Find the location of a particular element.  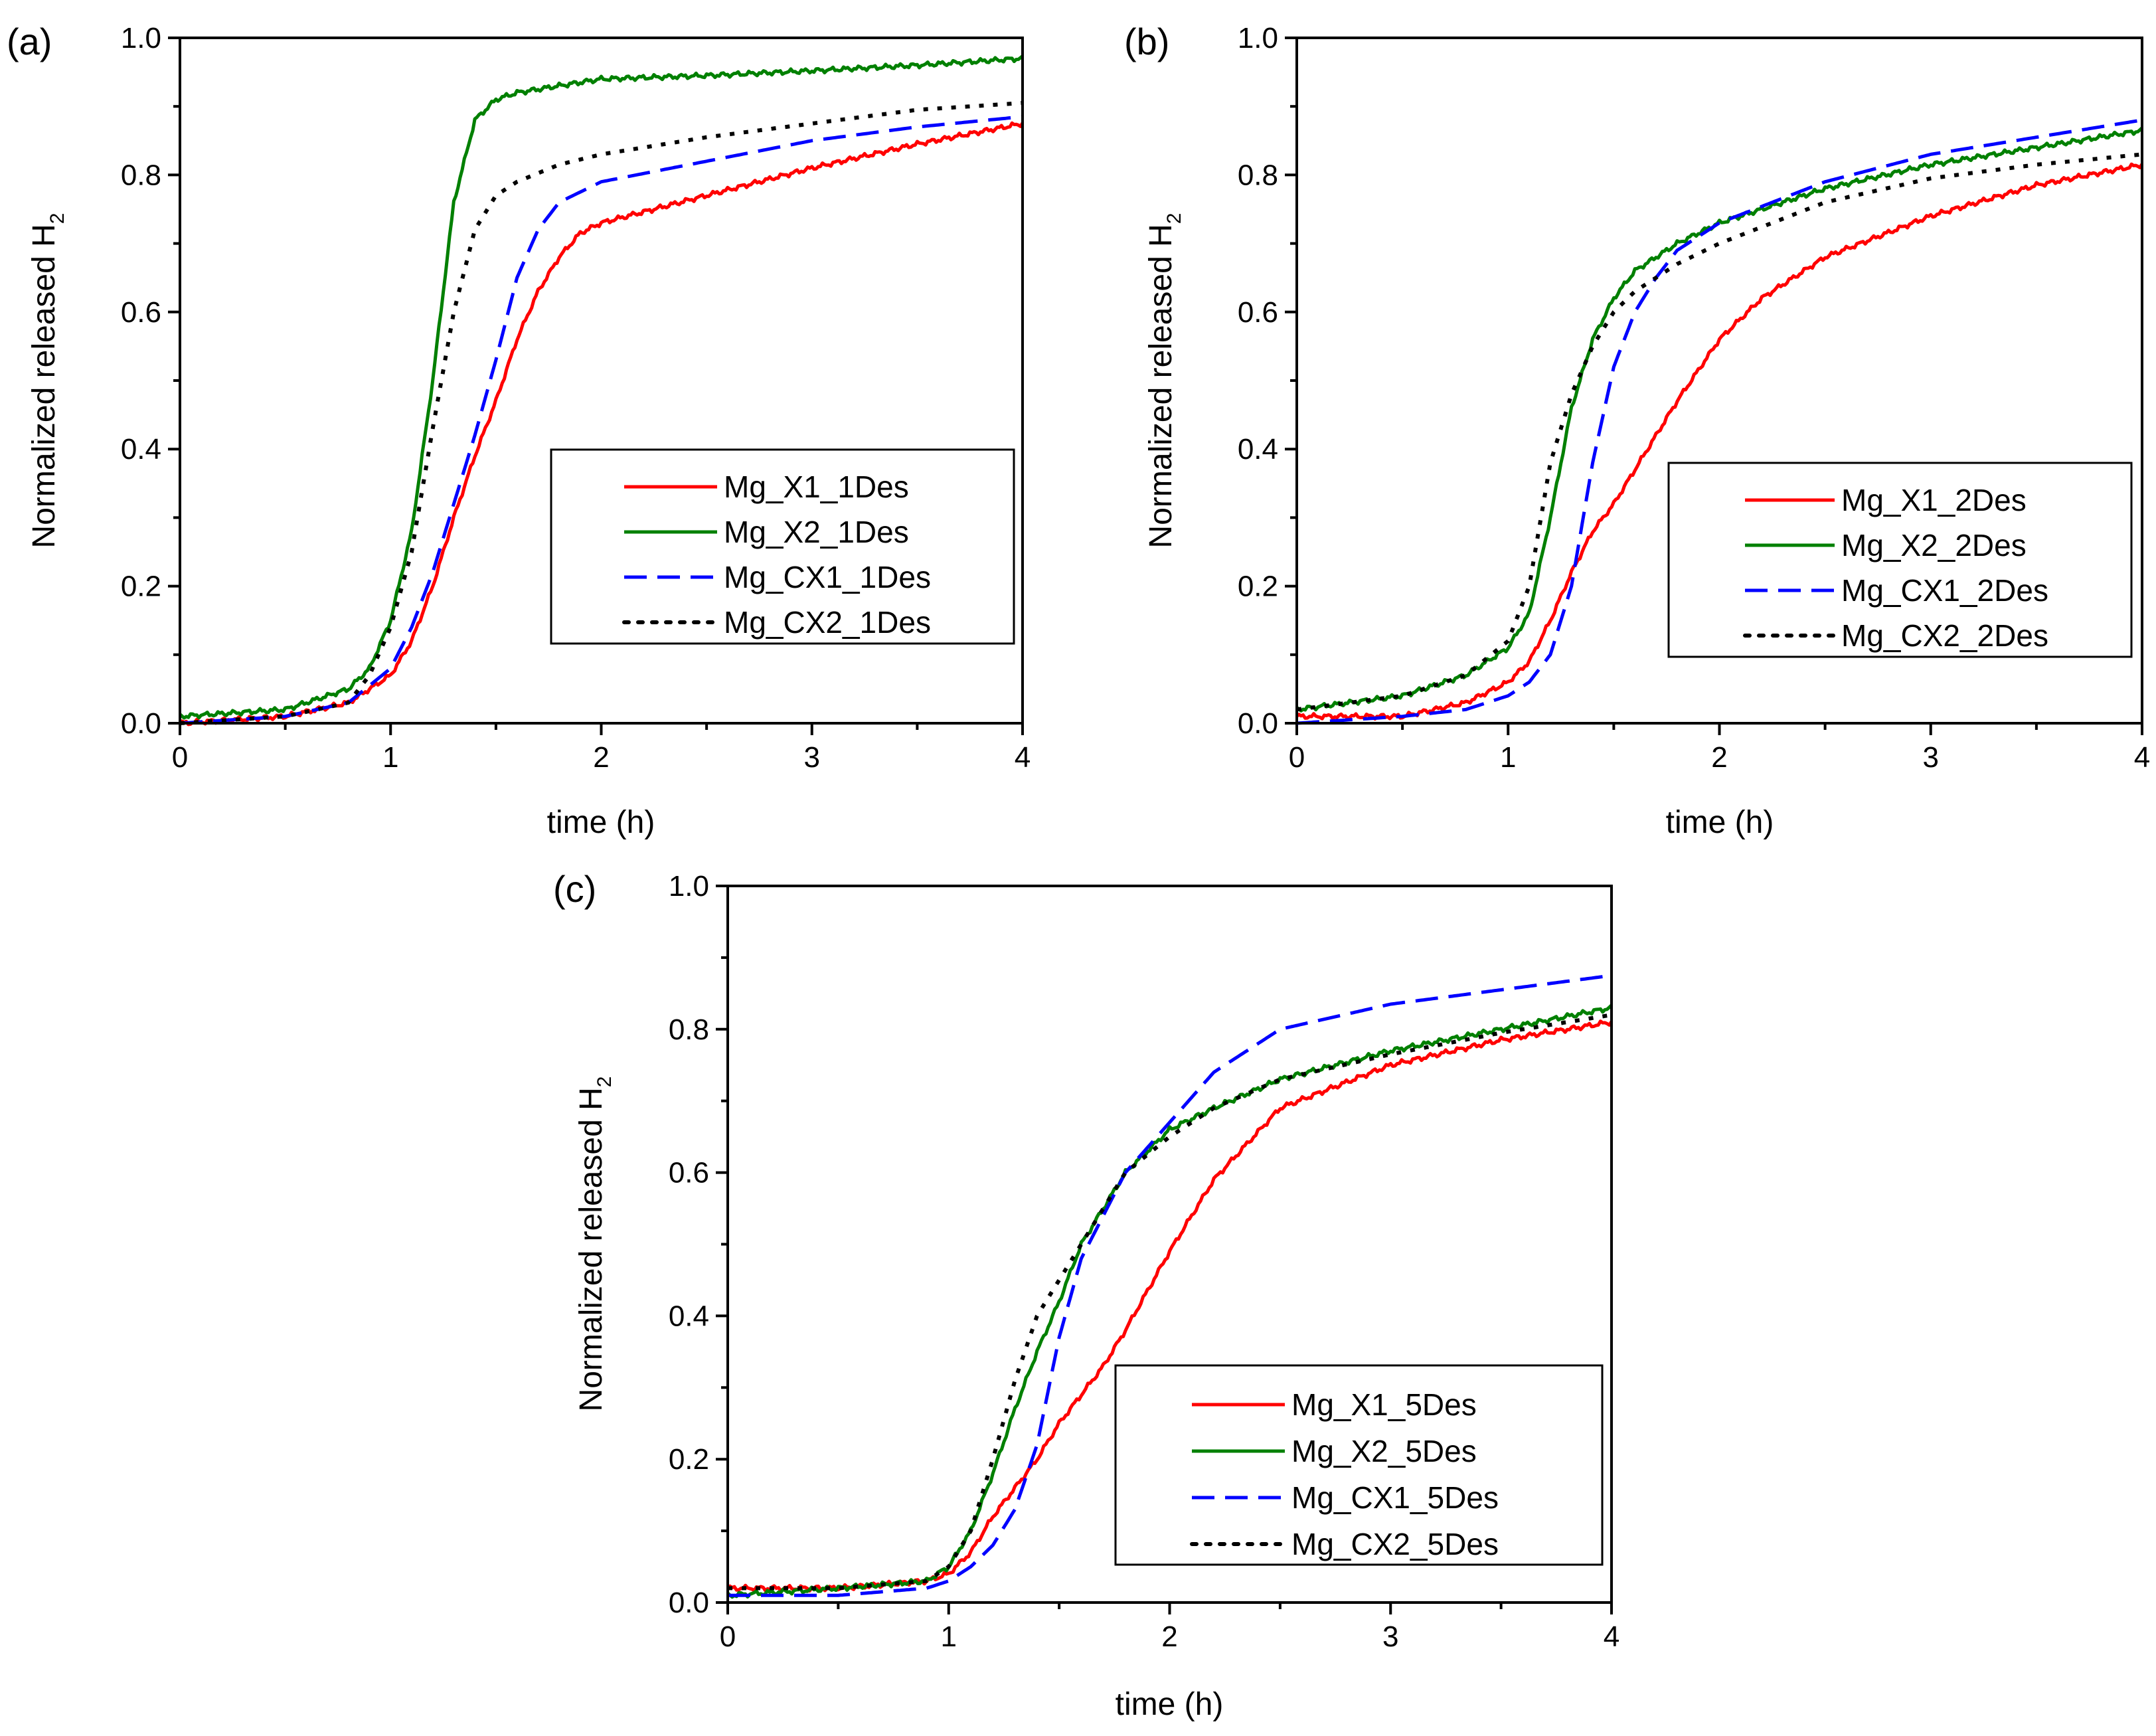

panel-c-y-tick-label: 0.2 is located at coordinates (689, 1459).